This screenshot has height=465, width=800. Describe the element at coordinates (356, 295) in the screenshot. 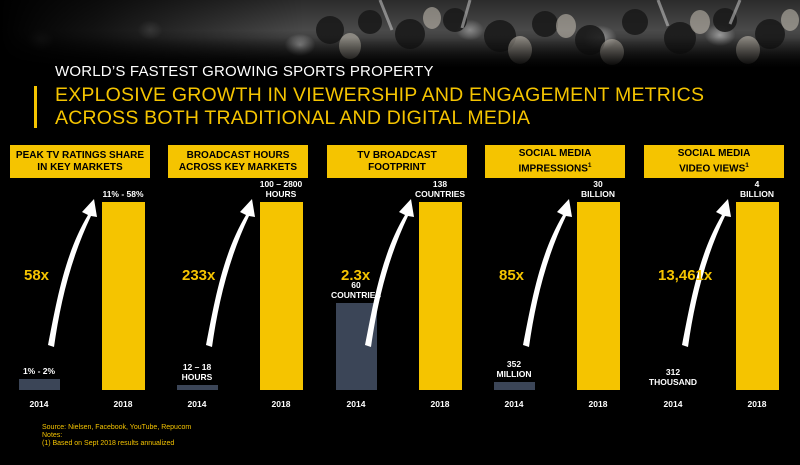

I see `value-label-2014: COUNTRIES` at that location.